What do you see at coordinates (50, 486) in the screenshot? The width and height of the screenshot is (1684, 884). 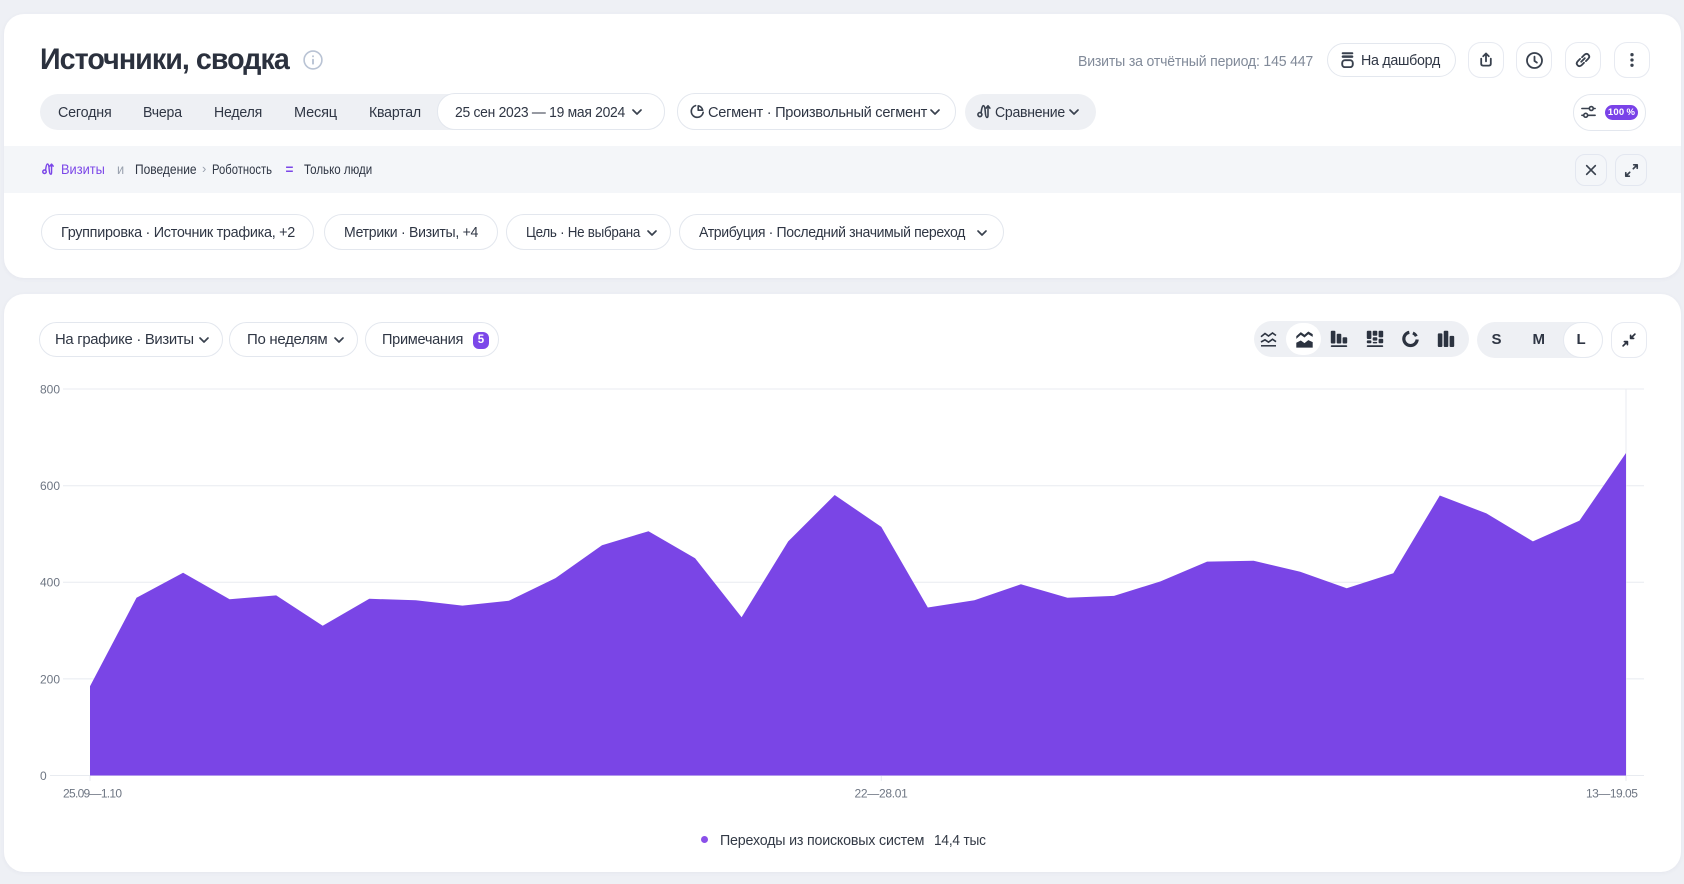 I see `svg-text: 600` at bounding box center [50, 486].